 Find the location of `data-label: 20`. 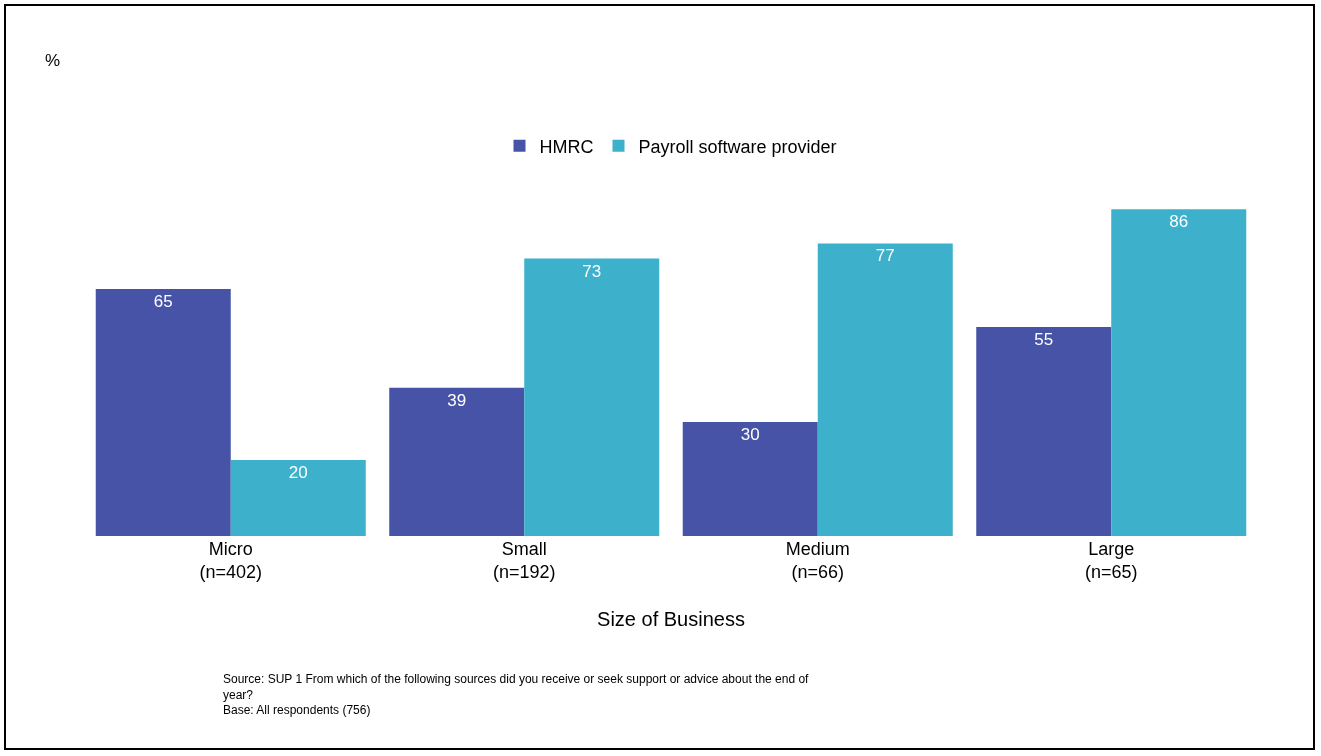

data-label: 20 is located at coordinates (298, 472).